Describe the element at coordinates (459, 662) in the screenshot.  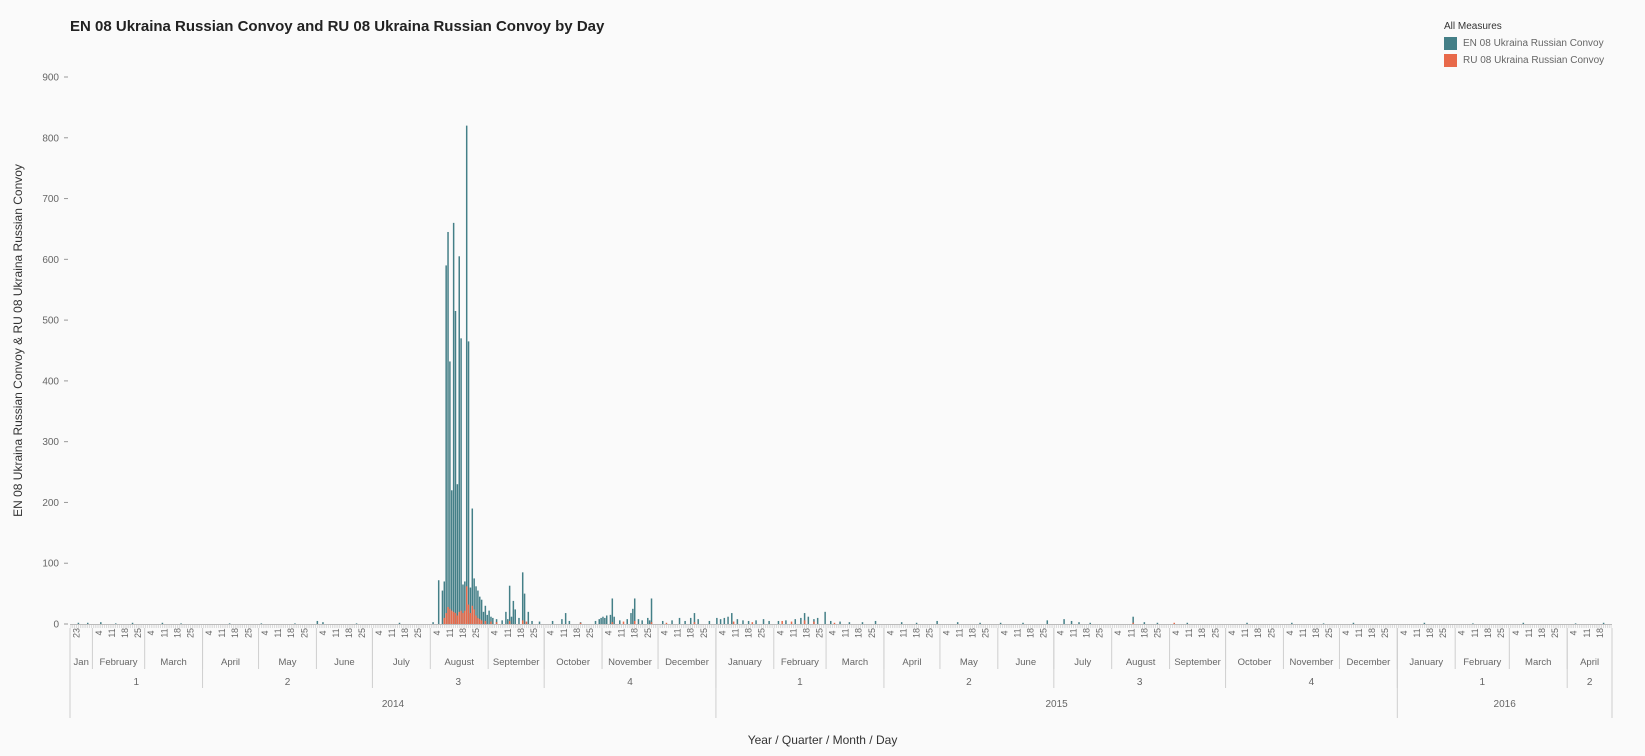
I see `month-label: August` at that location.